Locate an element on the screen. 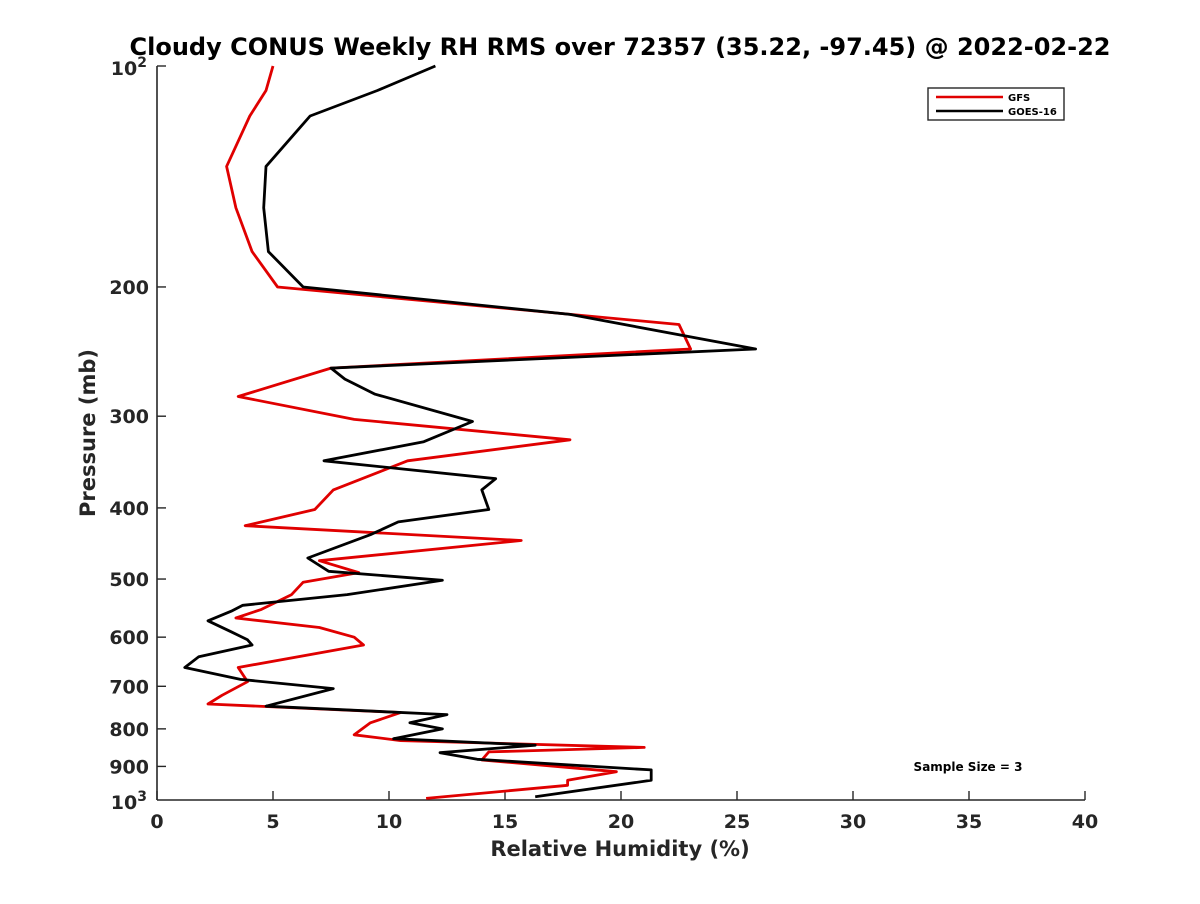 This screenshot has width=1200, height=904. y-tick-label: 900 is located at coordinates (129, 767).